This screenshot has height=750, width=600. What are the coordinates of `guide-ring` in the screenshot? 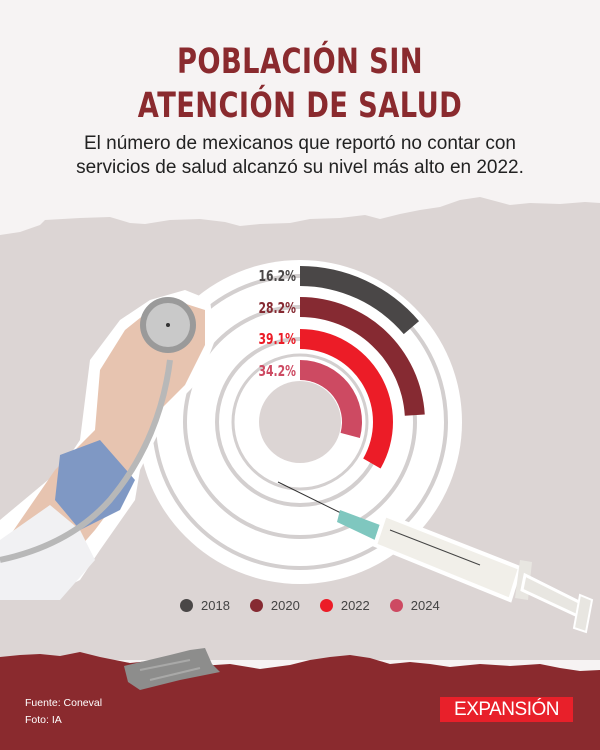 It's located at (300, 422).